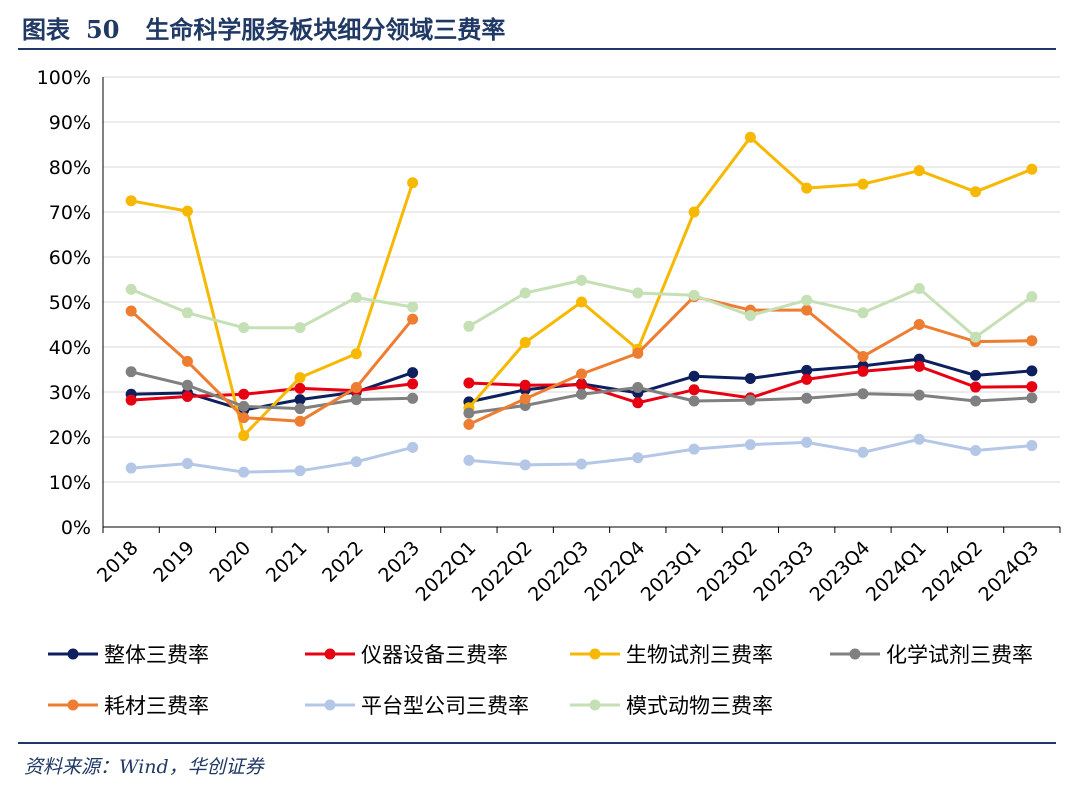  I want to click on y-tick-label: 70%, so click(70, 213).